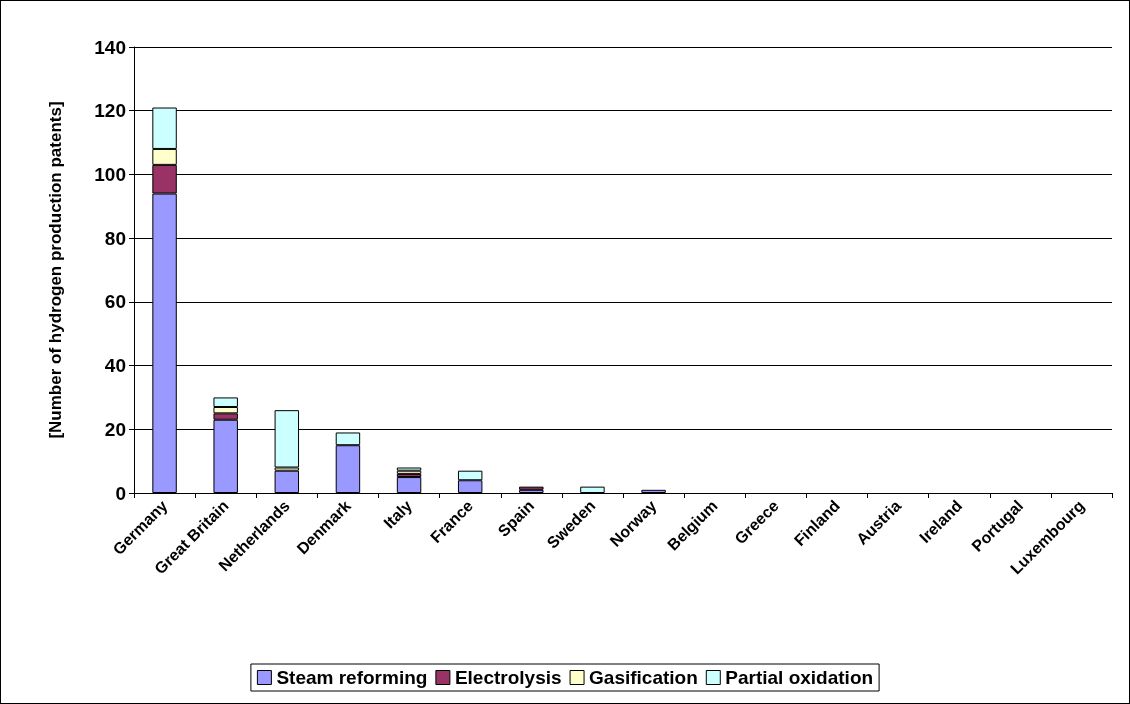  What do you see at coordinates (110, 111) in the screenshot?
I see `y-tick-label: 120` at bounding box center [110, 111].